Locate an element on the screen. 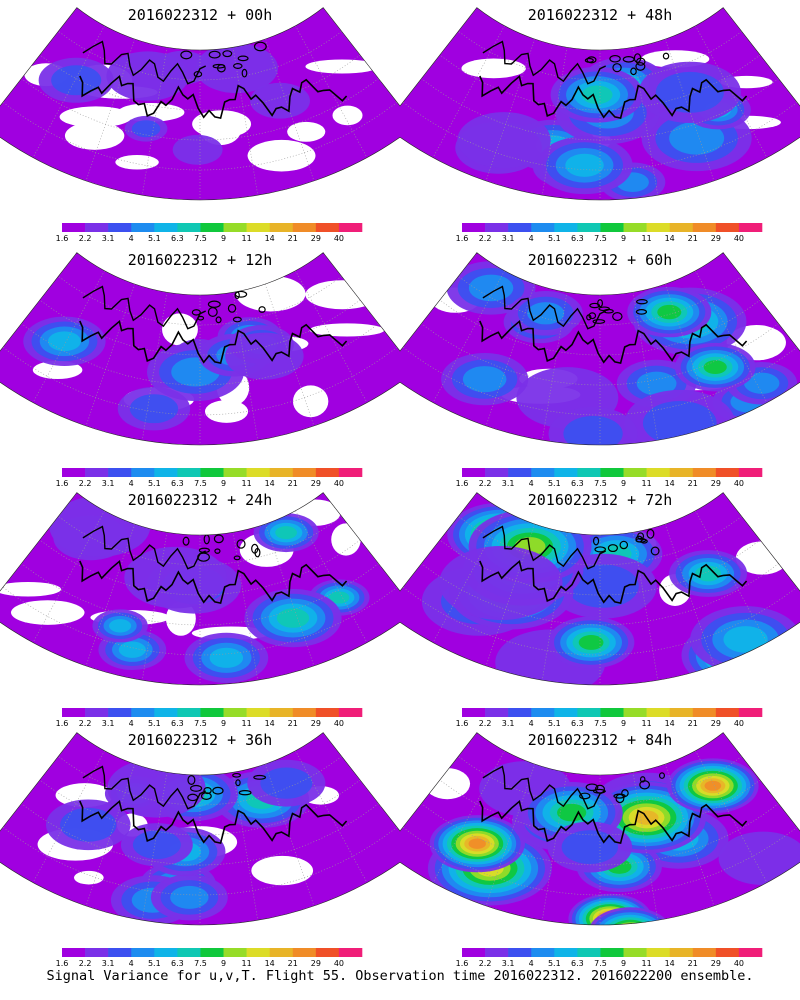  panel-title: 2016022312 + 36h is located at coordinates (200, 740).